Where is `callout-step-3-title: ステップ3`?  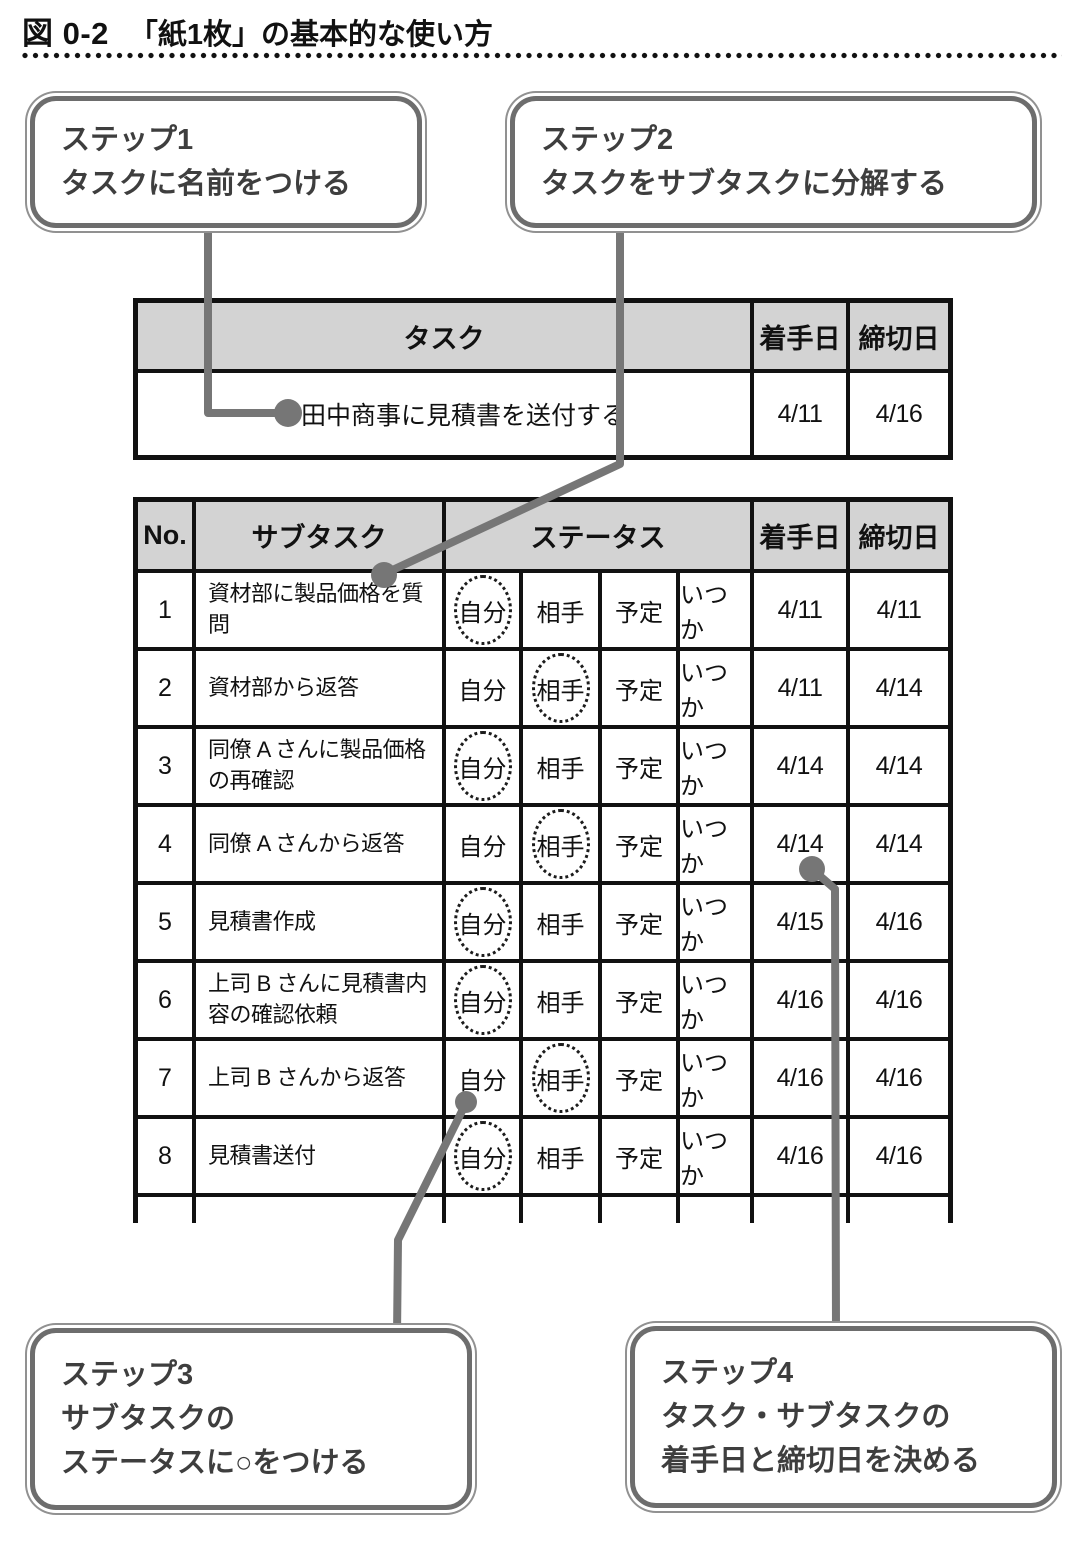 callout-step-3-title: ステップ3 is located at coordinates (127, 1374).